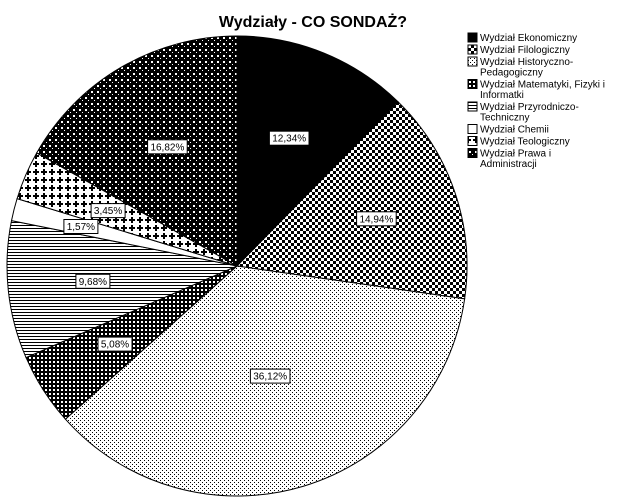 This screenshot has height=501, width=626. Describe the element at coordinates (504, 118) in the screenshot. I see `legend-label: Techniczny` at that location.